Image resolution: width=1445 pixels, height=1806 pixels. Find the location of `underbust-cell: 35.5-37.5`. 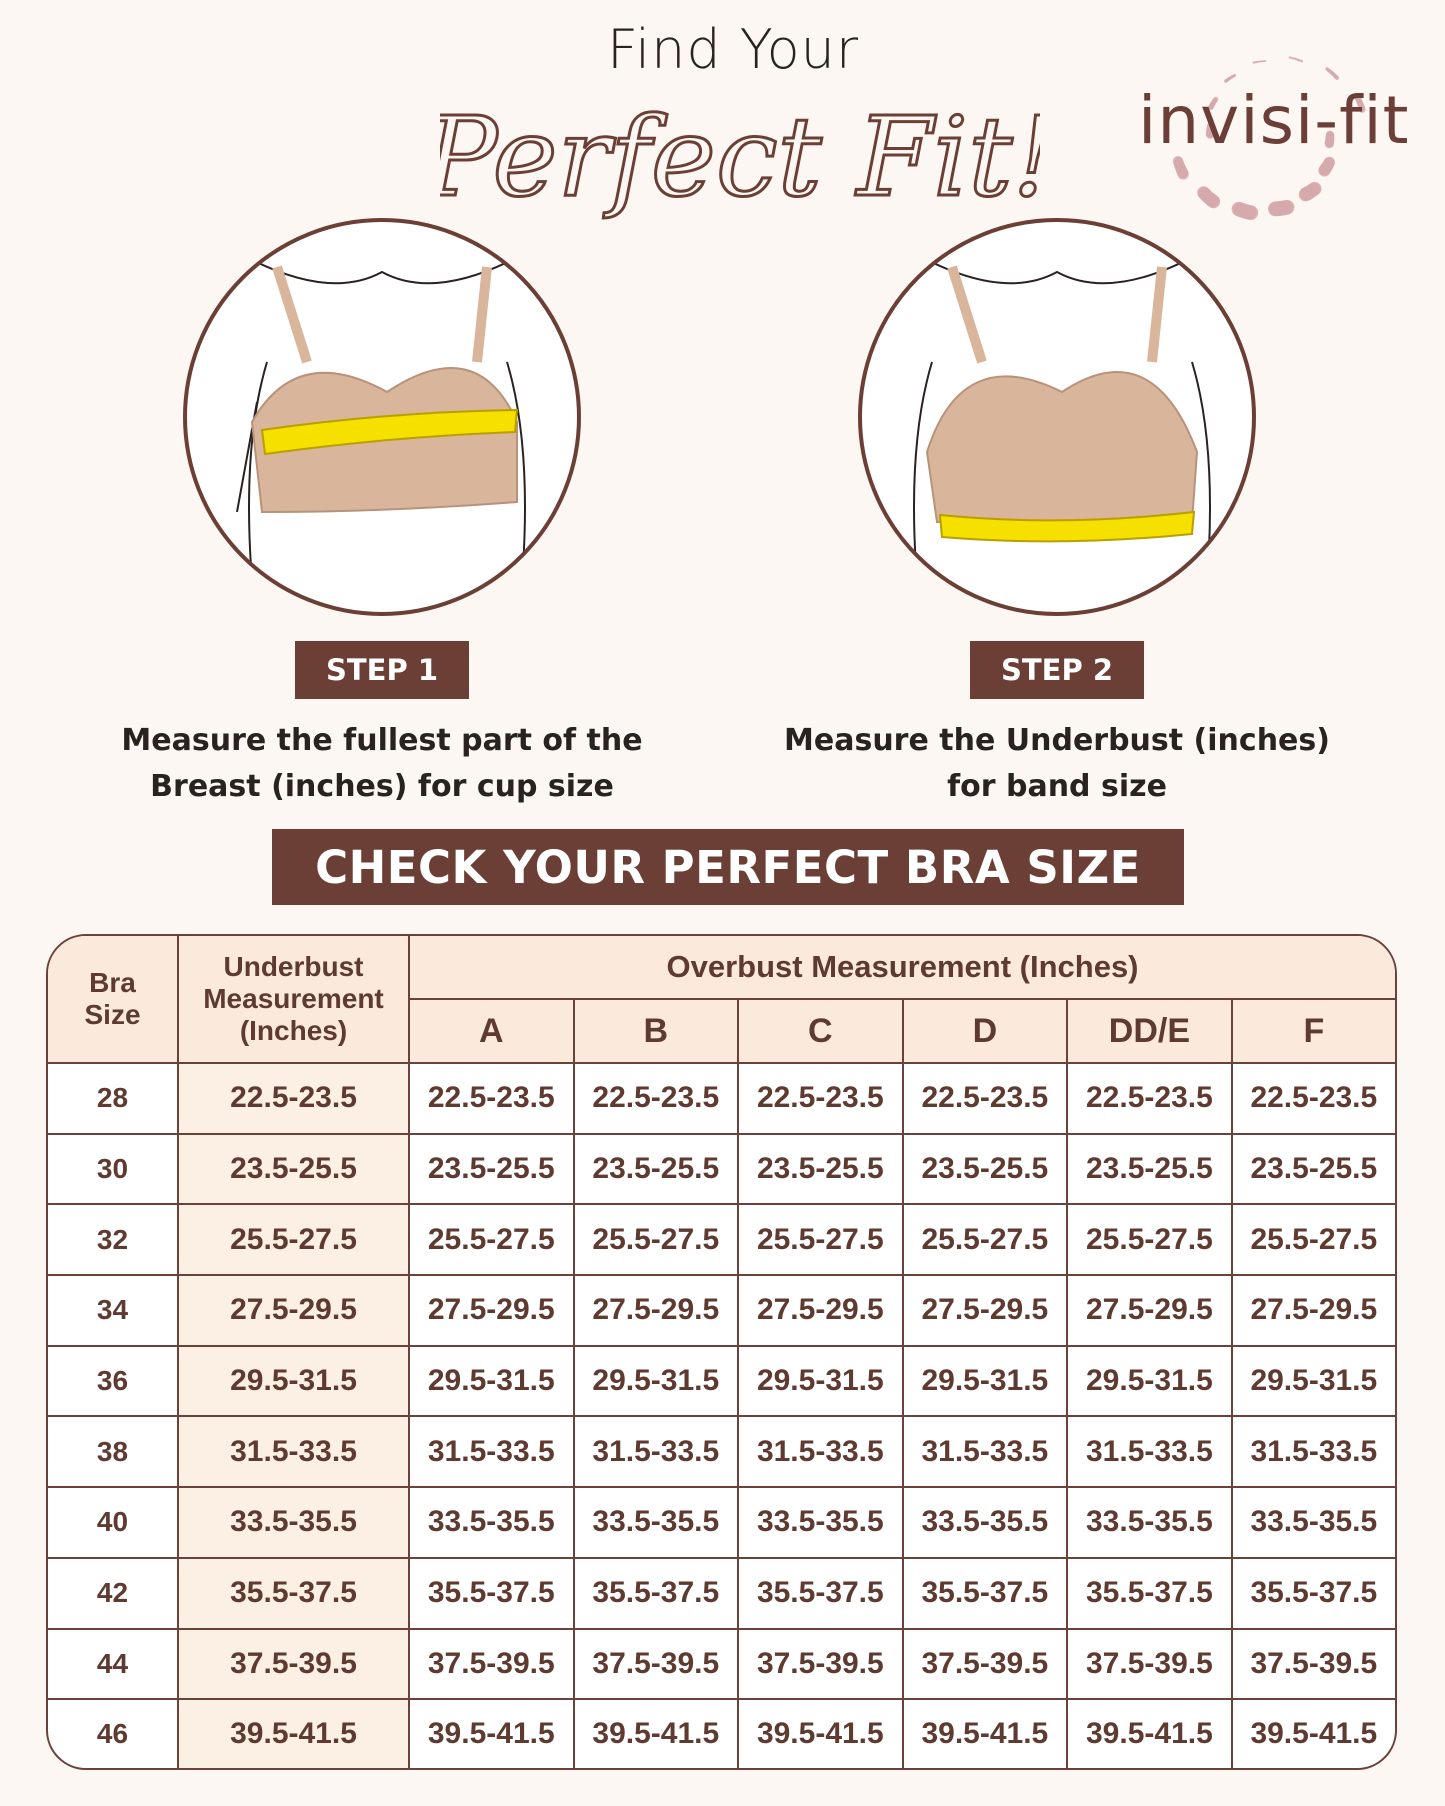

underbust-cell: 35.5-37.5 is located at coordinates (293, 1593).